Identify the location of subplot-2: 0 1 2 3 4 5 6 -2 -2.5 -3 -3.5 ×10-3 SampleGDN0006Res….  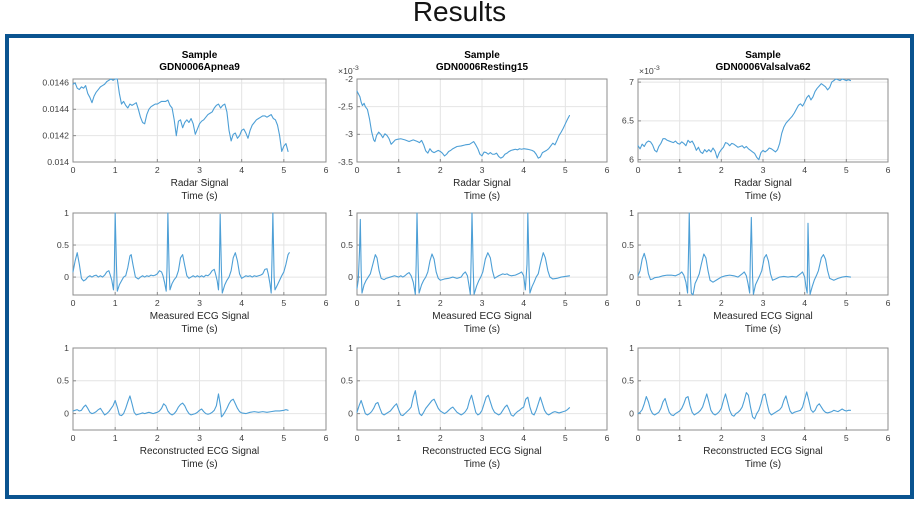
(474, 126).